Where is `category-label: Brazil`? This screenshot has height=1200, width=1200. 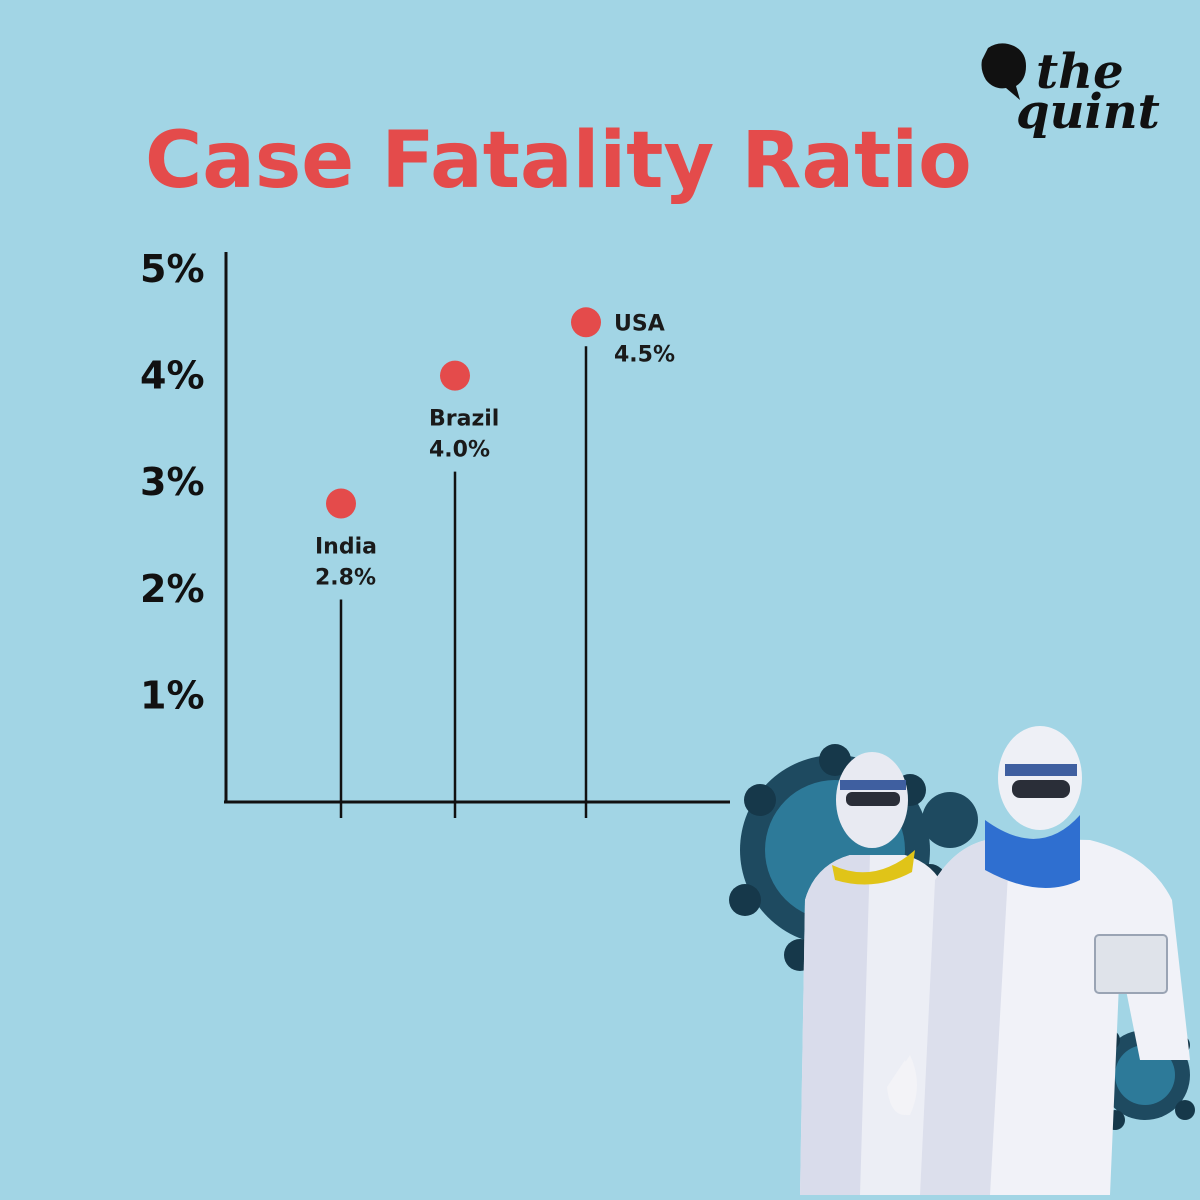
category-label: Brazil is located at coordinates (464, 419).